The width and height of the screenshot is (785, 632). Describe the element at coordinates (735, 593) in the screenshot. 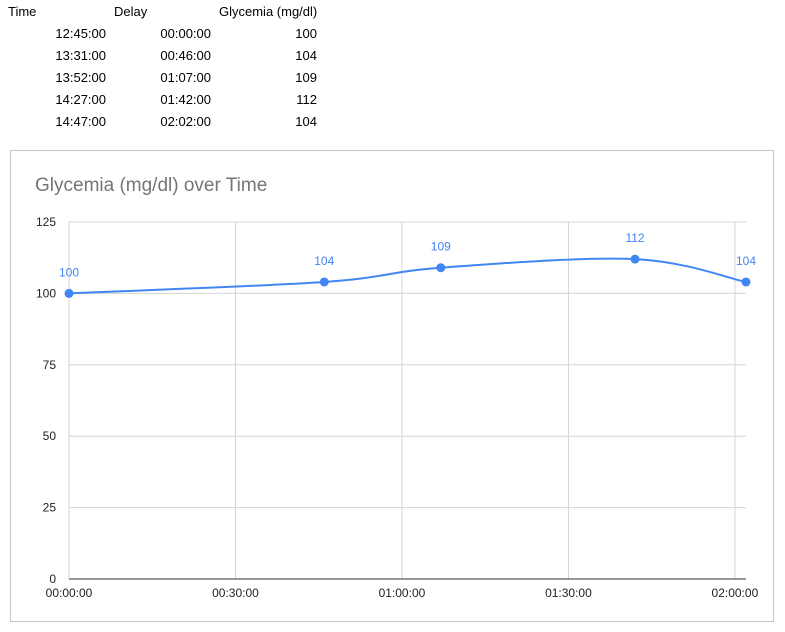

I see `x-tick-label: 02:00:00` at that location.